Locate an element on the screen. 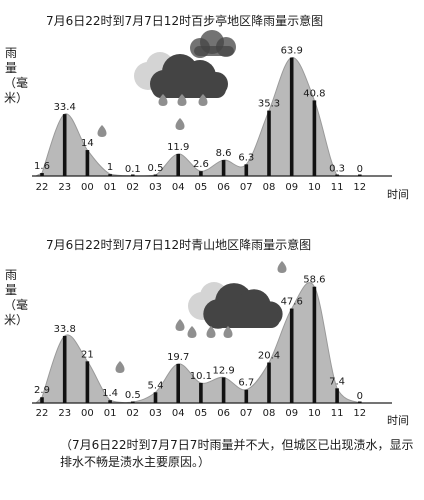  value-label: 1.6 is located at coordinates (42, 166).